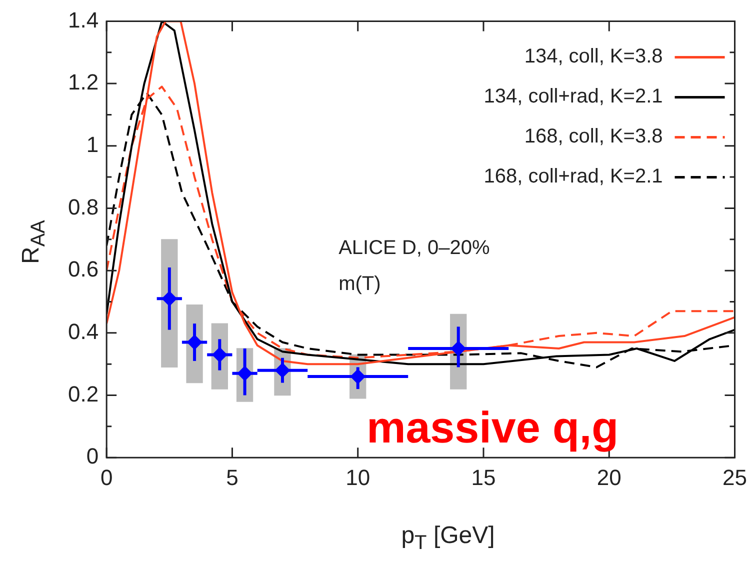 The width and height of the screenshot is (755, 562). I want to click on y-tick-label: 1.4, so click(83, 19).